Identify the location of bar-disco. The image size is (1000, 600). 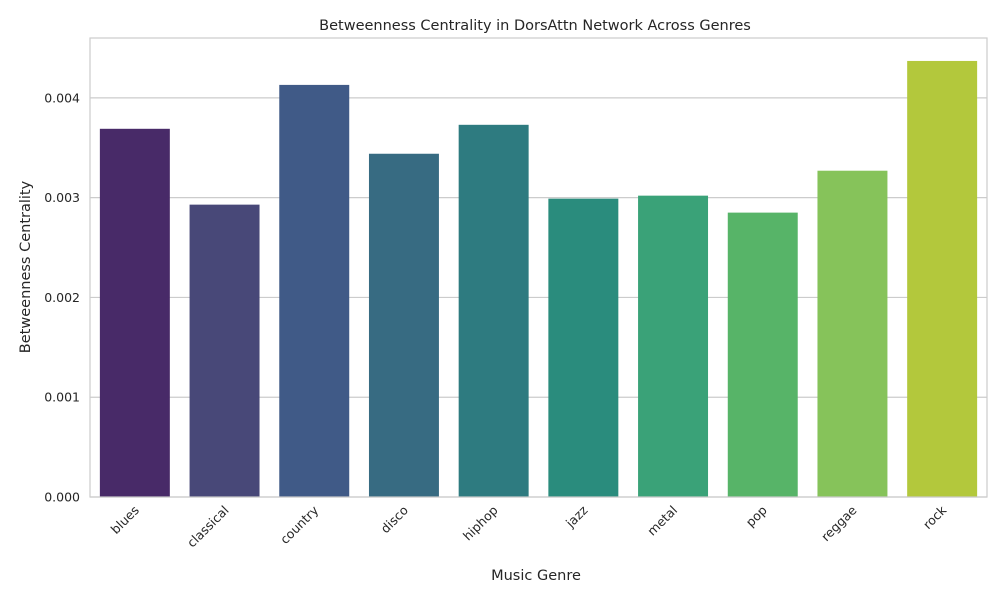
(403, 325).